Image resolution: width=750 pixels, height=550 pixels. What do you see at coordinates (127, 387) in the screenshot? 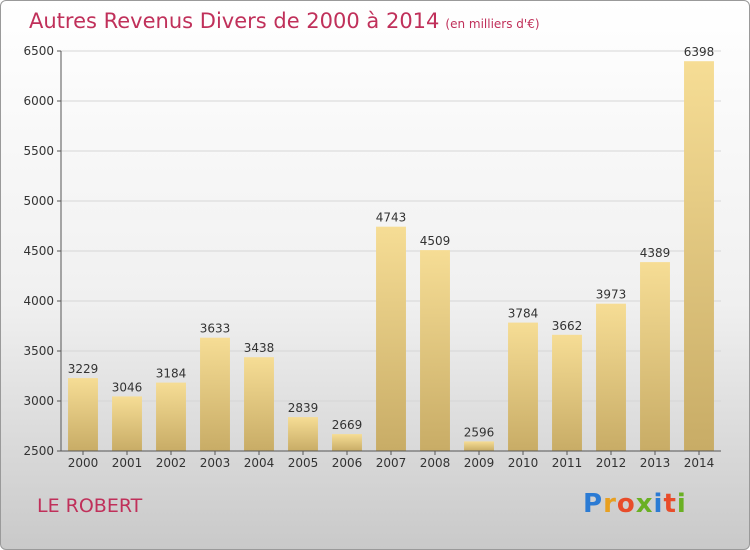
I see `bar-value-label: 3046` at bounding box center [127, 387].